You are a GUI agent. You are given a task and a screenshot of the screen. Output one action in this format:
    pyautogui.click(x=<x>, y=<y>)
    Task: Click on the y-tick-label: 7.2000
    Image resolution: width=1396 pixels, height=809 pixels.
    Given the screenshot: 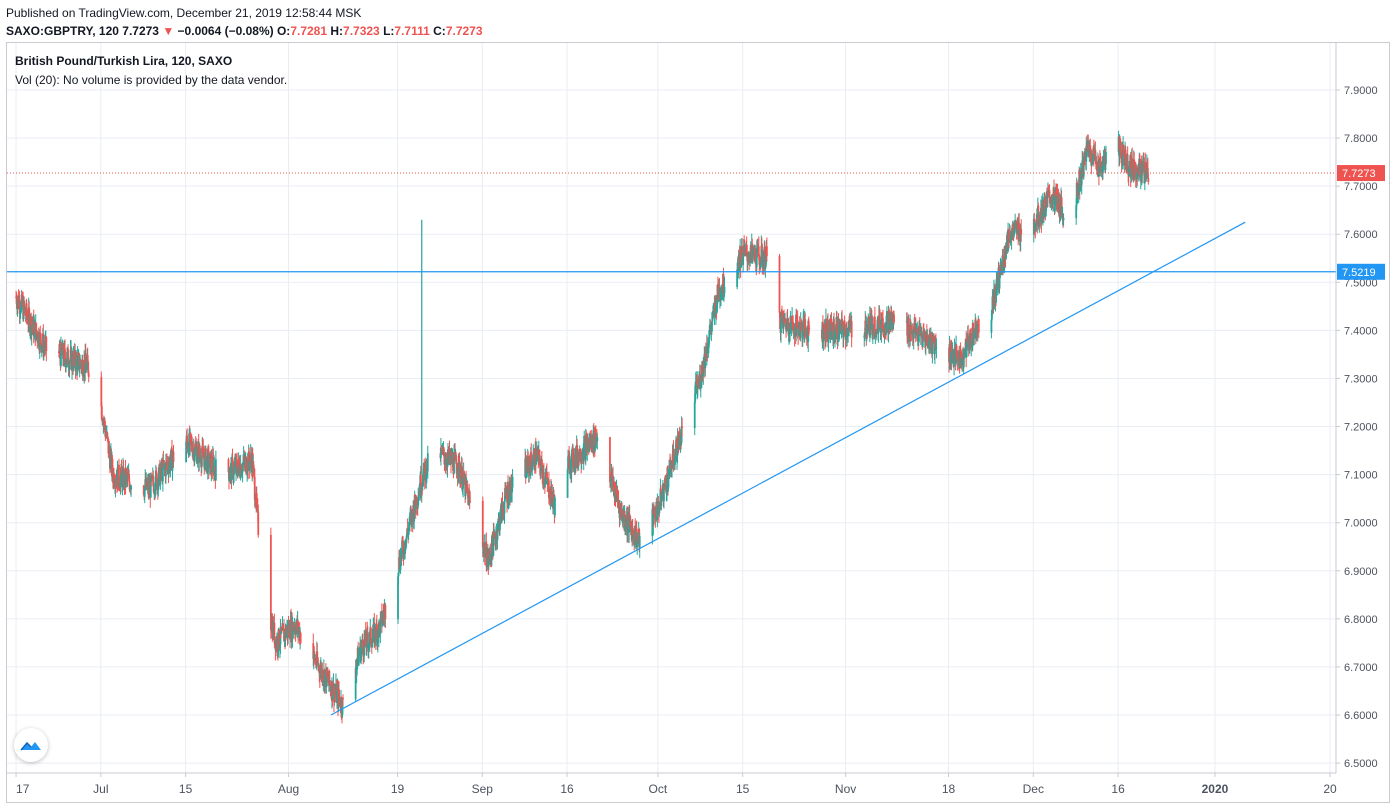 What is the action you would take?
    pyautogui.click(x=1361, y=428)
    